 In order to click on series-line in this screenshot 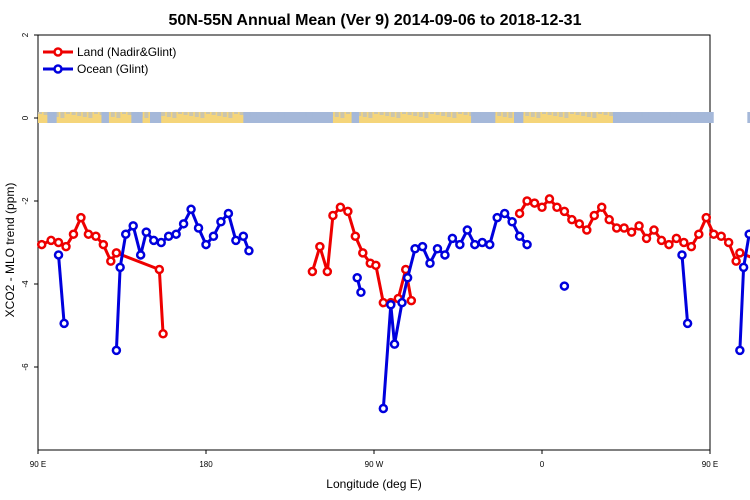, I will do `click(182, 279)`.